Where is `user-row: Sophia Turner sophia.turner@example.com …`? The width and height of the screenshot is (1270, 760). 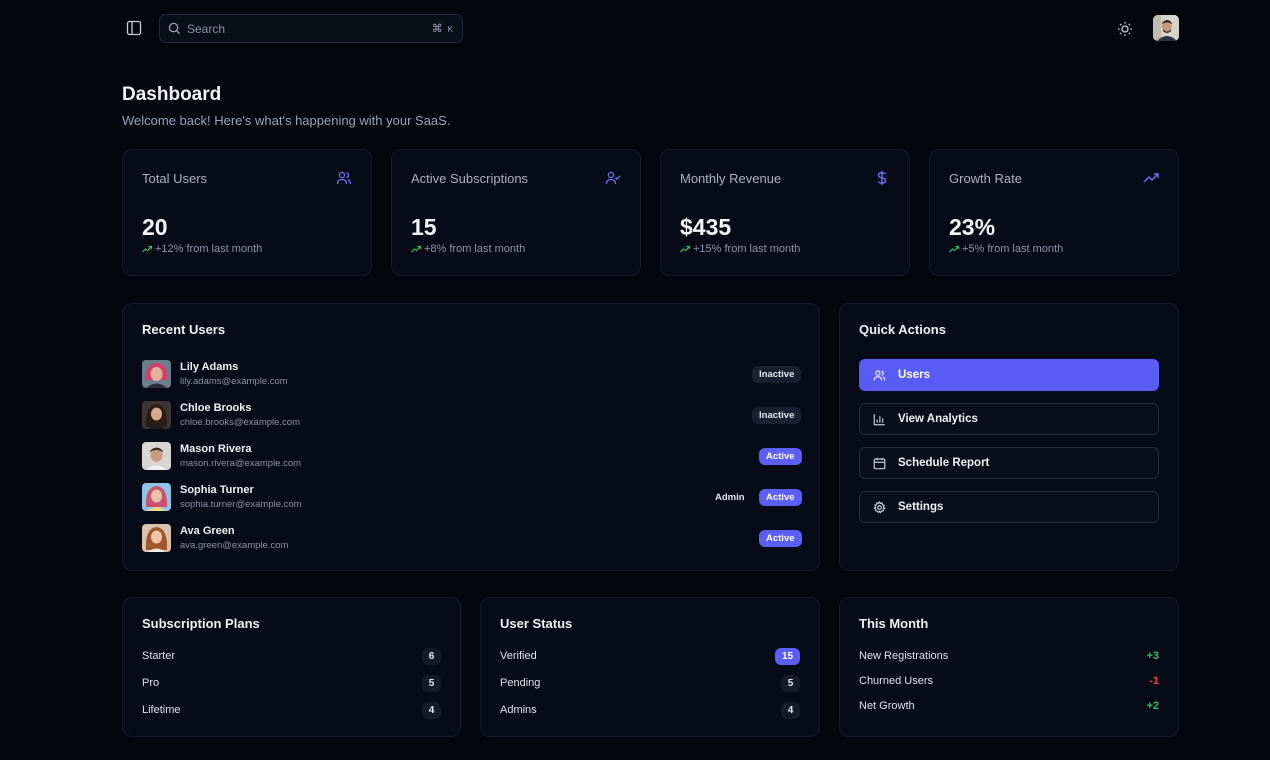
user-row: Sophia Turner sophia.turner@example.com … is located at coordinates (472, 498).